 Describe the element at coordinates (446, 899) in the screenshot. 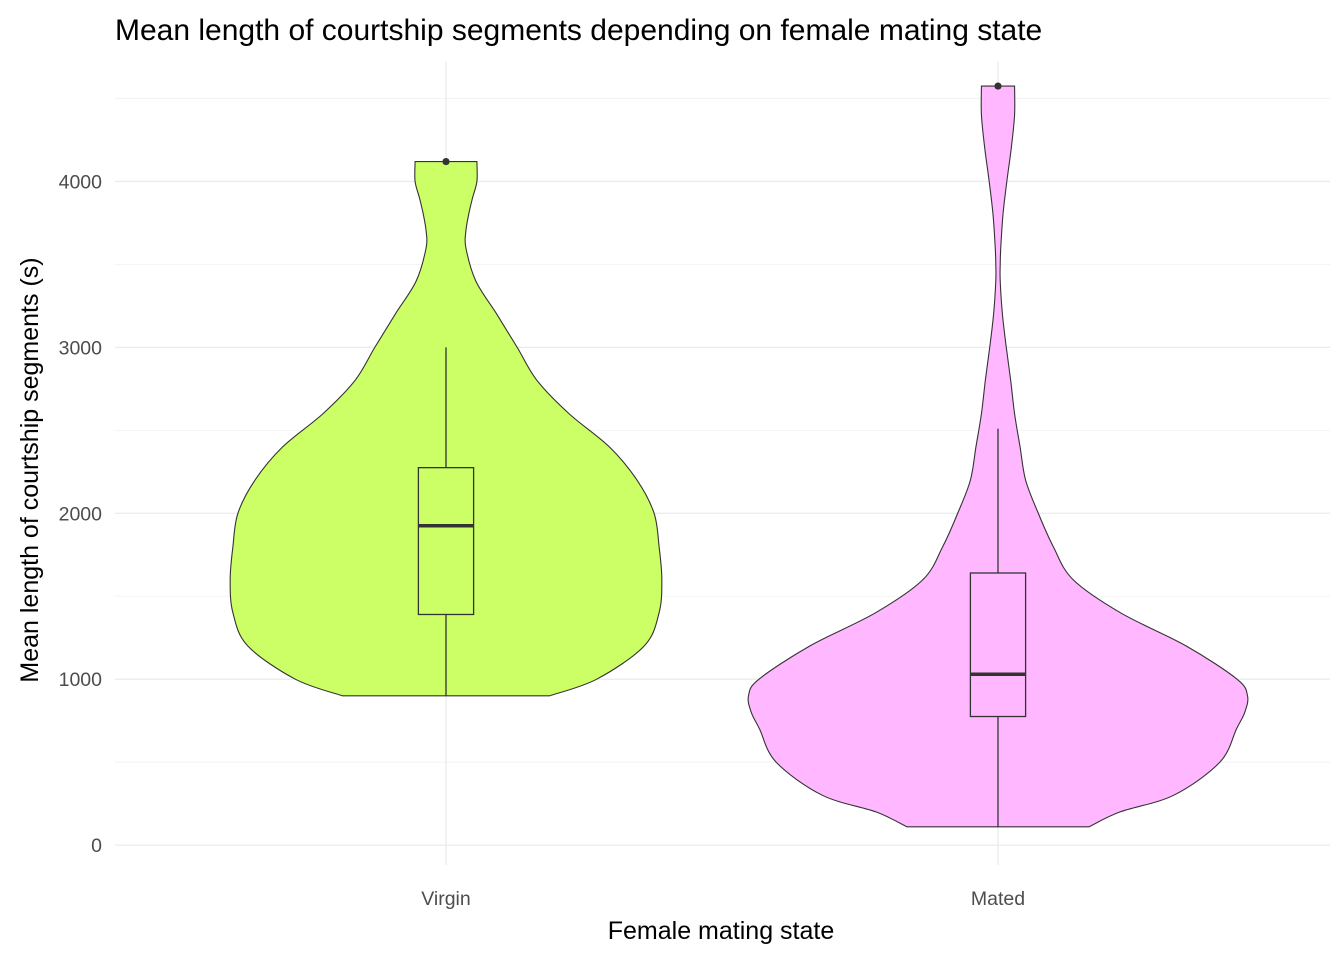

I see `x-tick-label: Virgin` at that location.